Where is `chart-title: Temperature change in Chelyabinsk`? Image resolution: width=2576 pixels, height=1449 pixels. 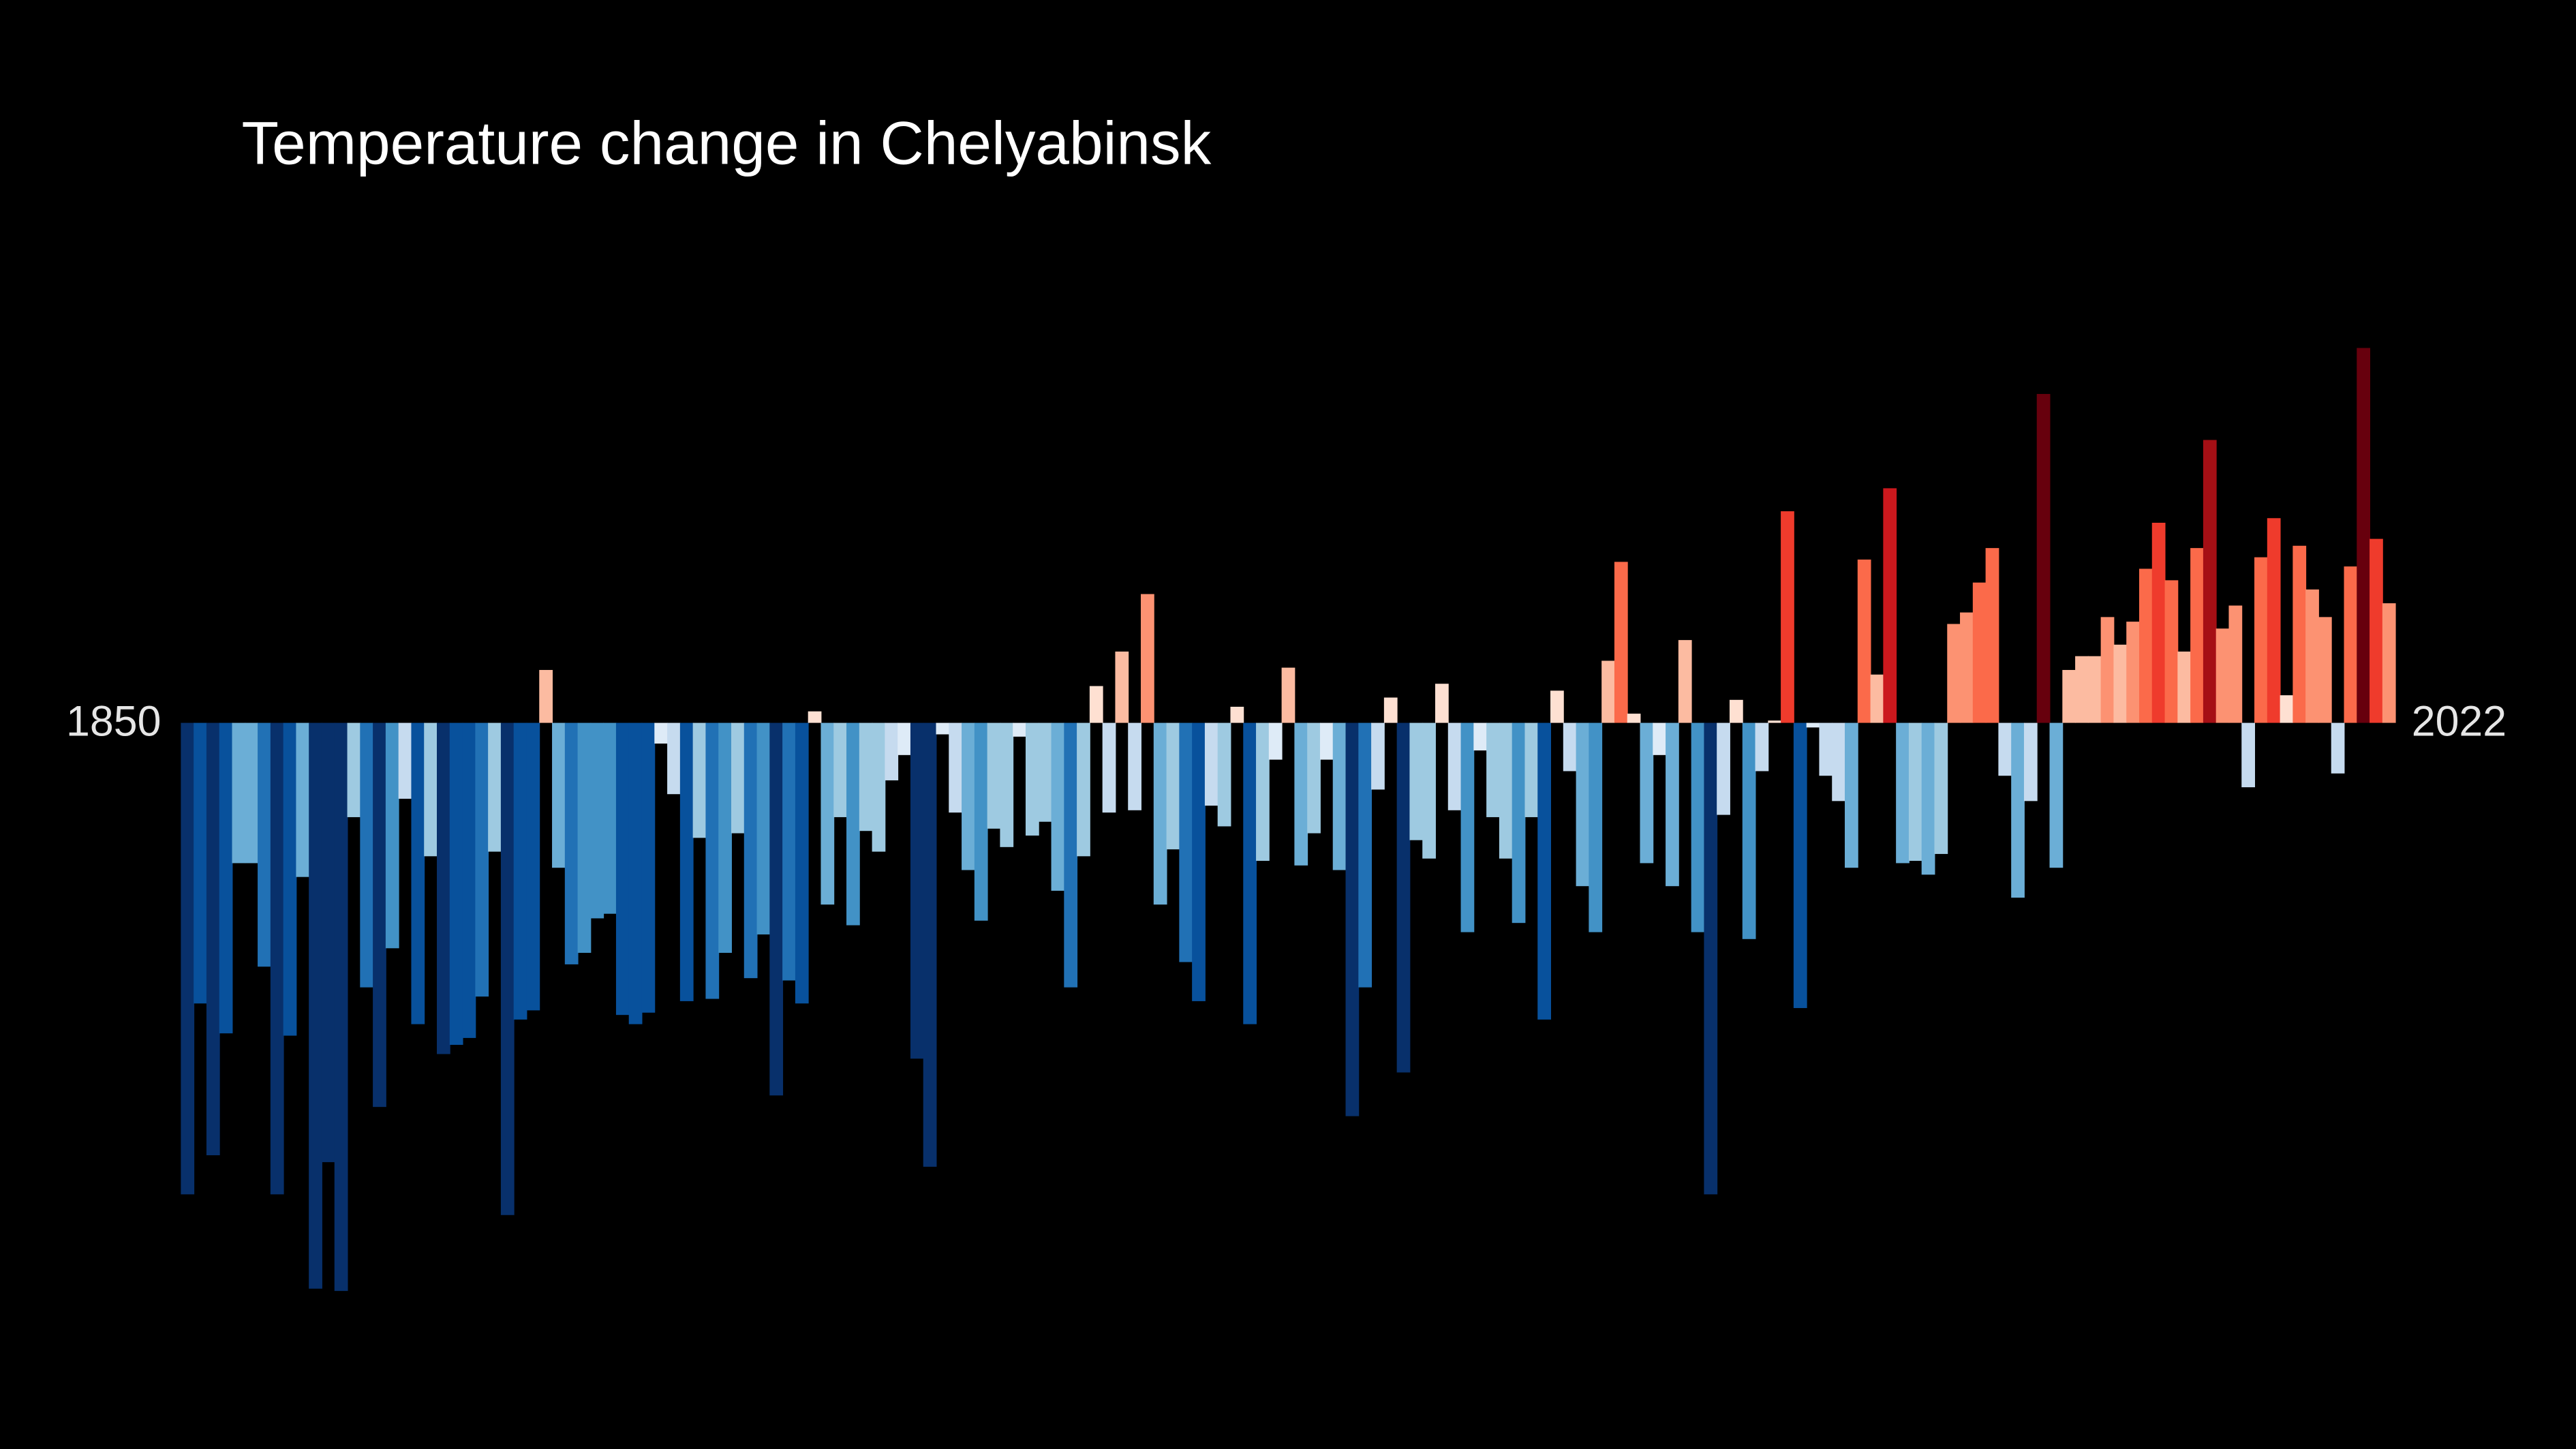
chart-title: Temperature change in Chelyabinsk is located at coordinates (727, 143).